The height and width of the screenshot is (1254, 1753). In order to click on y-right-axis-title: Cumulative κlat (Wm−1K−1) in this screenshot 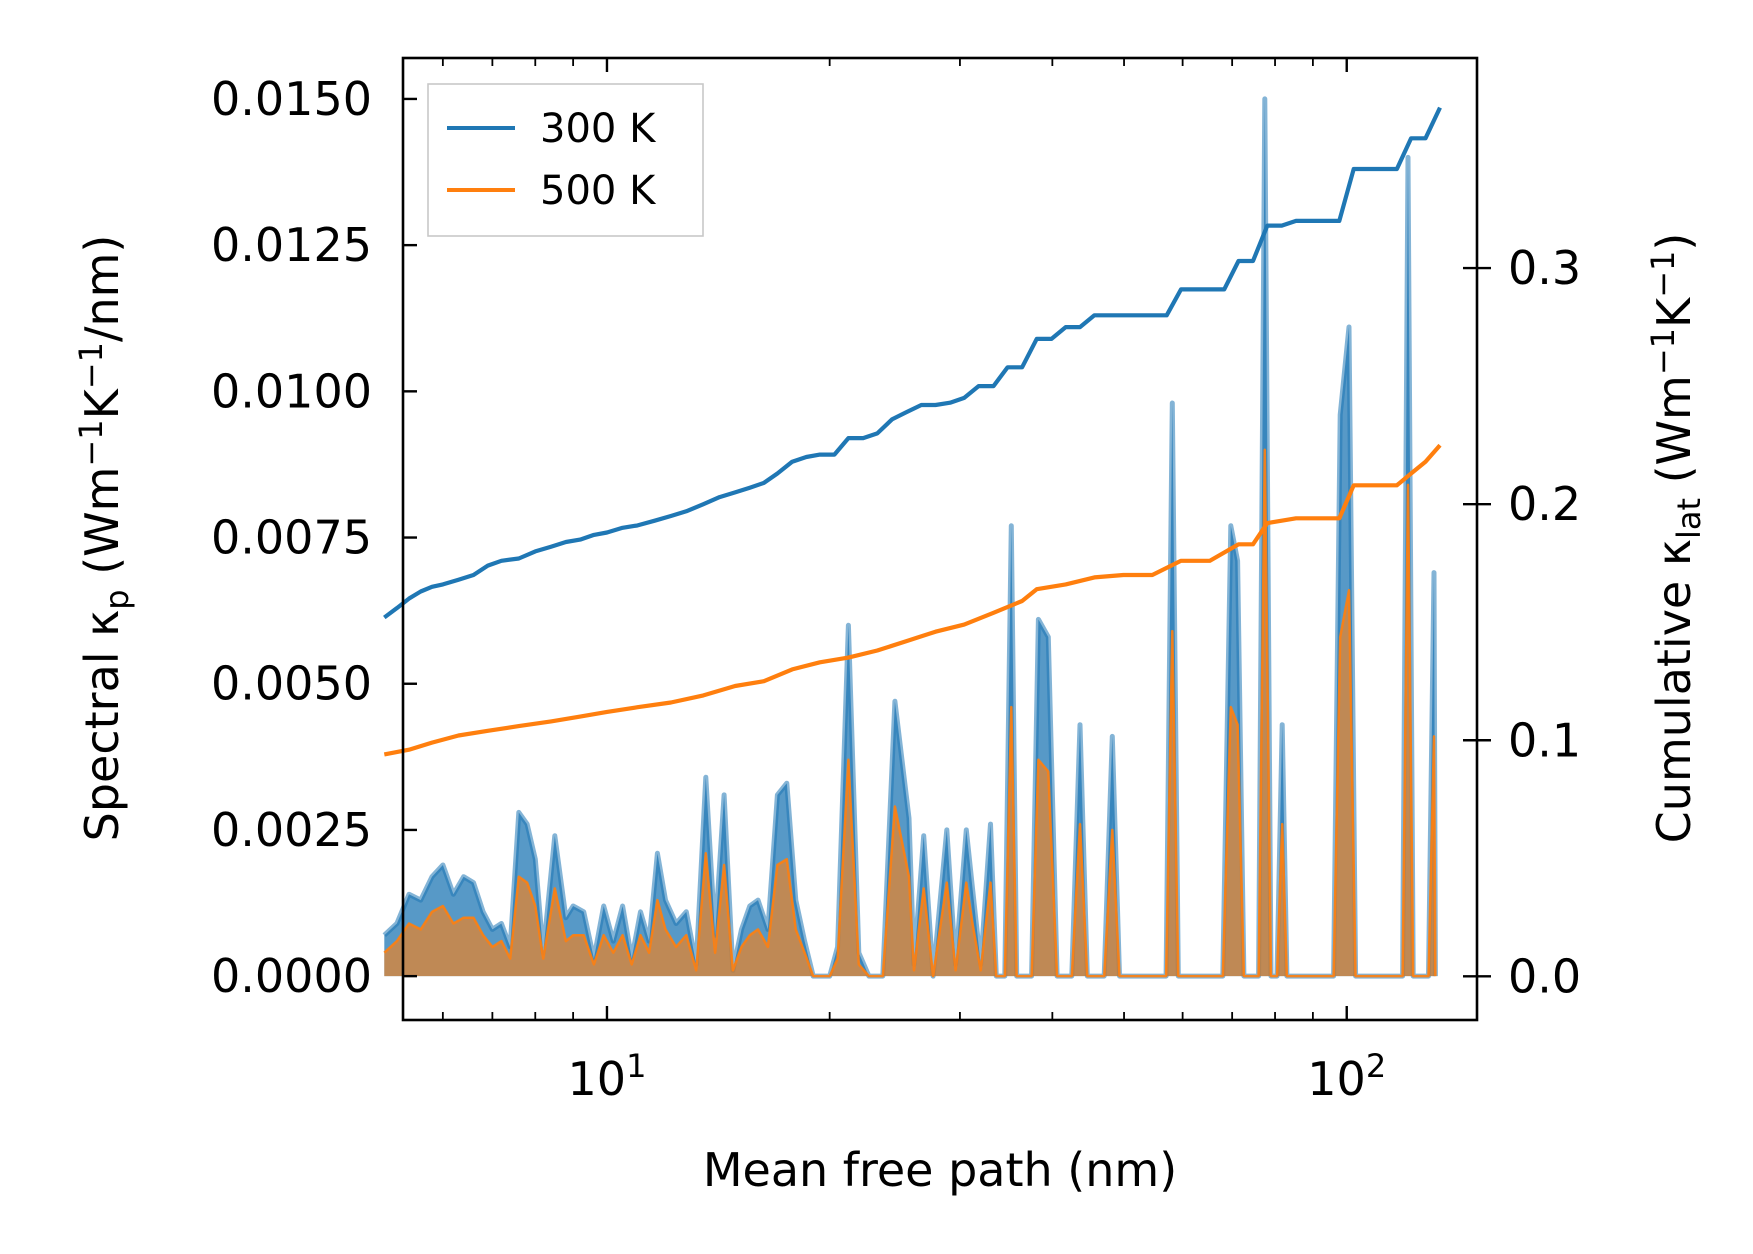, I will do `click(1676, 538)`.